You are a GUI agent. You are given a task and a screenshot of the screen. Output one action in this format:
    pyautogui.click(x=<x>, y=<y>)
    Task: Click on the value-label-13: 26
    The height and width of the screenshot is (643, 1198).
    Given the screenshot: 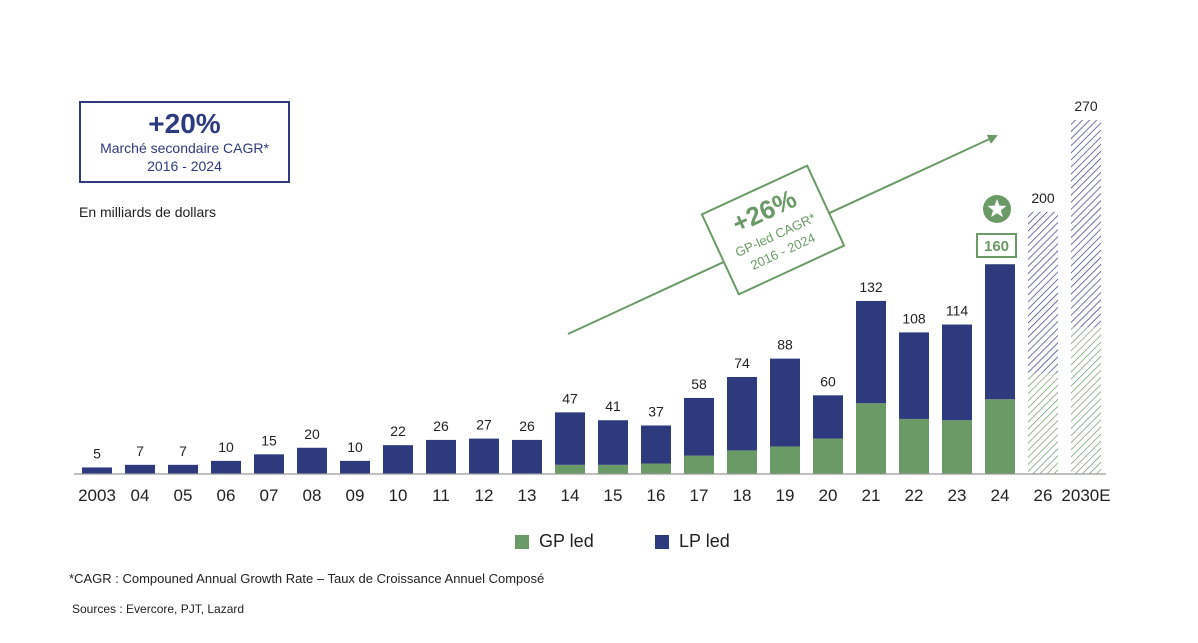 What is the action you would take?
    pyautogui.click(x=527, y=426)
    